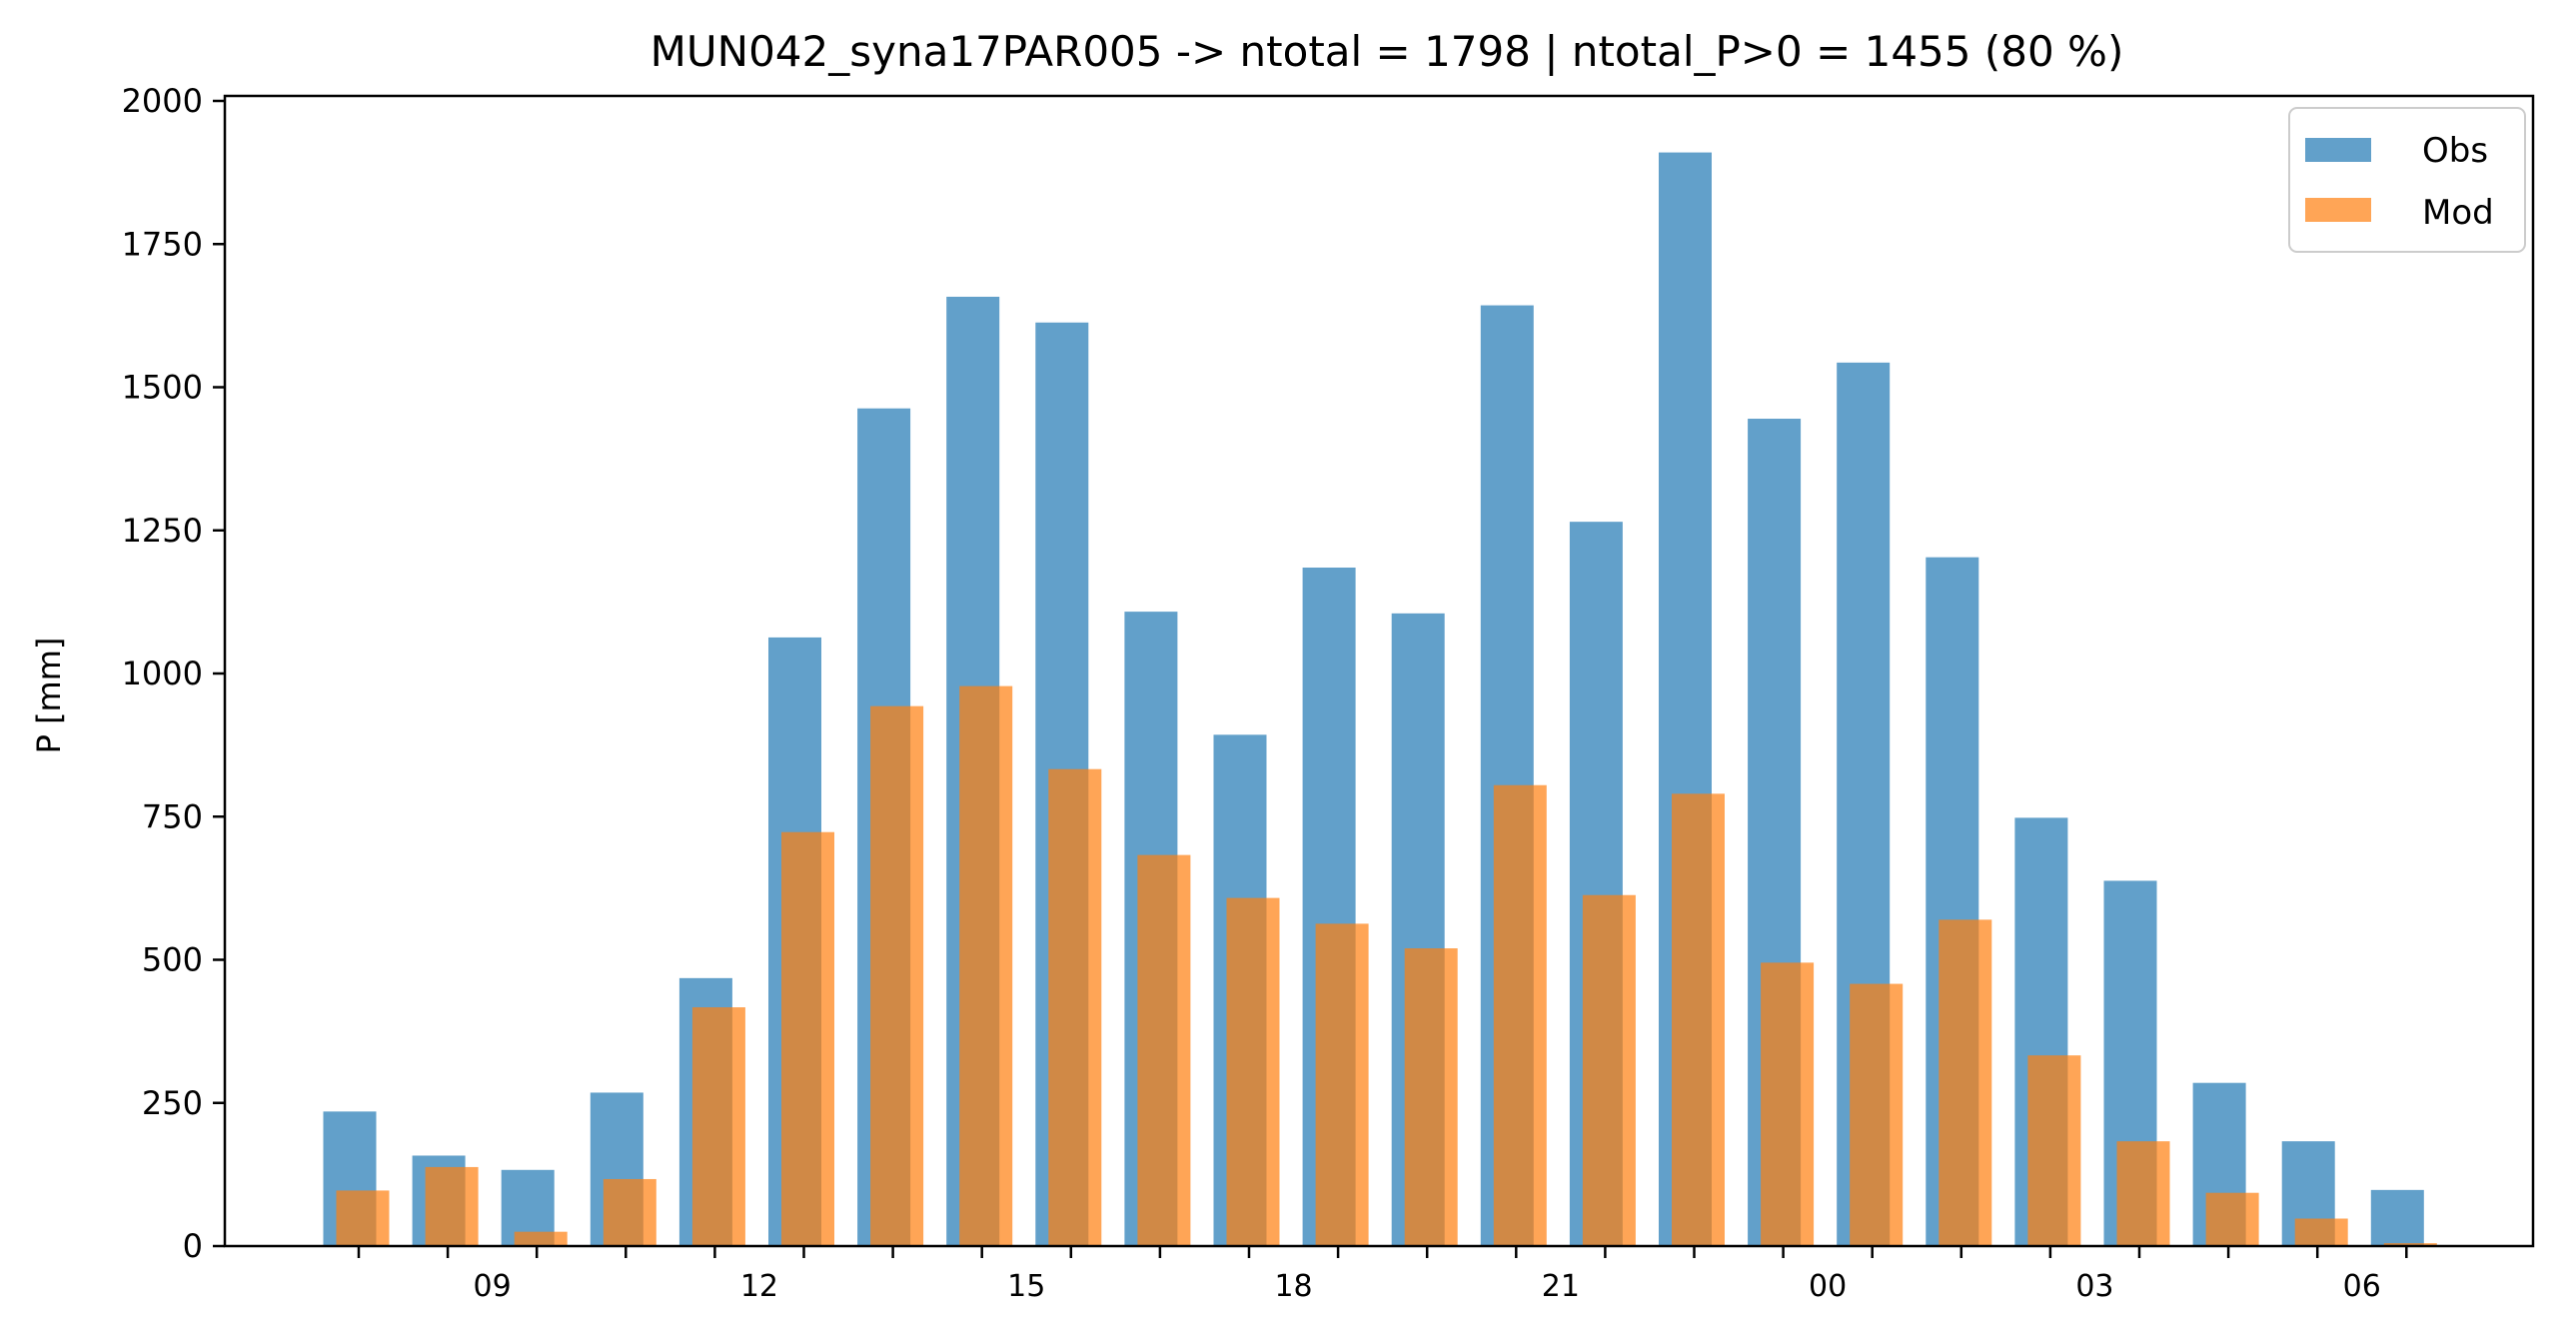  What do you see at coordinates (2458, 213) in the screenshot?
I see `legend-label-mod: Mod` at bounding box center [2458, 213].